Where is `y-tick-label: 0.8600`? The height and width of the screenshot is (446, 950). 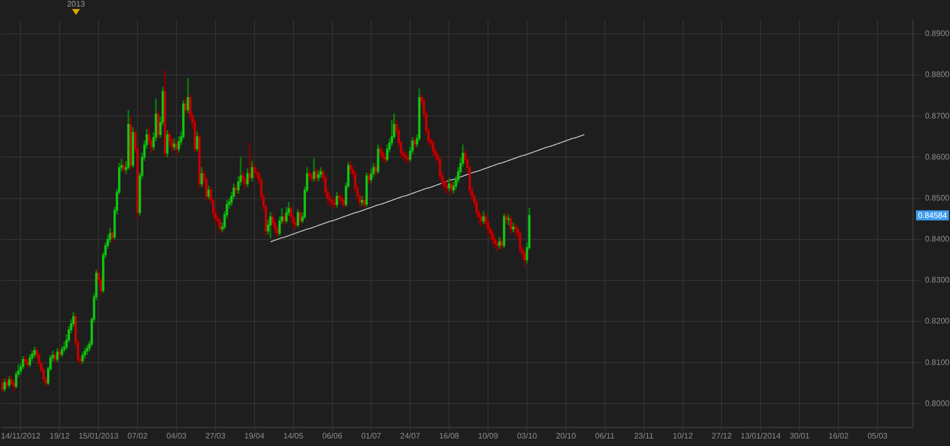
y-tick-label: 0.8600 is located at coordinates (937, 157).